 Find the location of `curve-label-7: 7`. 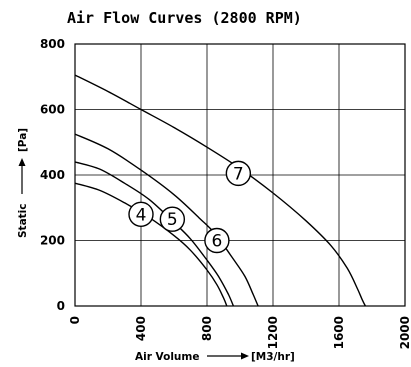

curve-label-7: 7 is located at coordinates (238, 174).